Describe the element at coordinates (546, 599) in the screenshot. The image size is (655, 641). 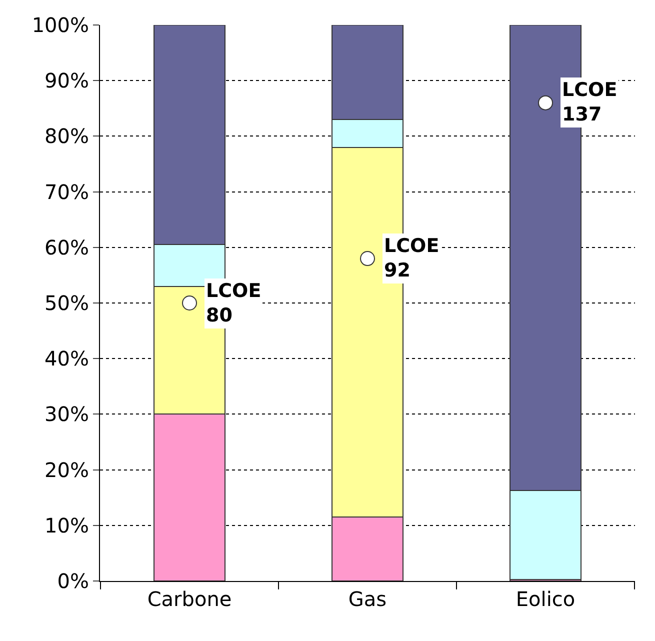
I see `x-tick-label: Eolico` at that location.